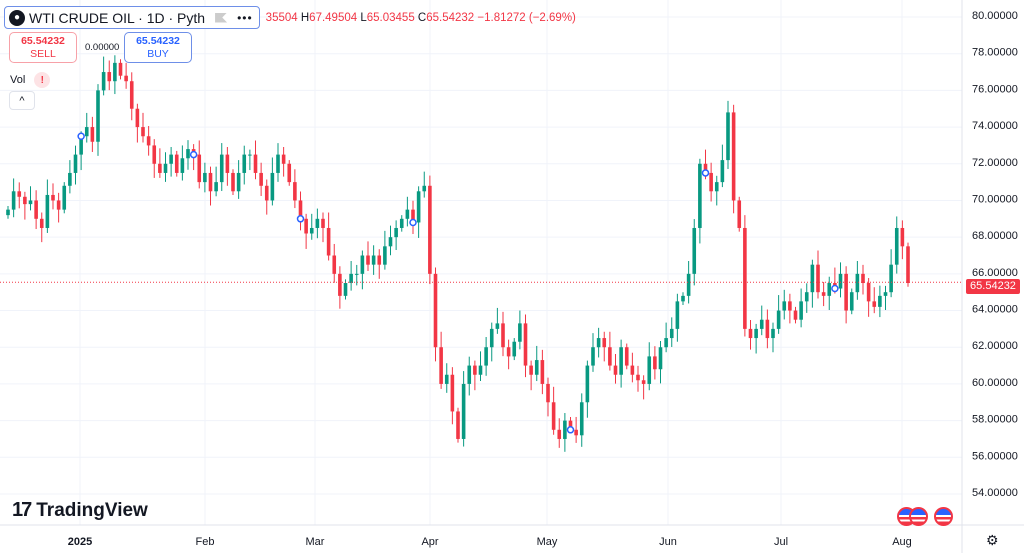 The image size is (1024, 553). I want to click on settings-icon: ⚙, so click(992, 540).